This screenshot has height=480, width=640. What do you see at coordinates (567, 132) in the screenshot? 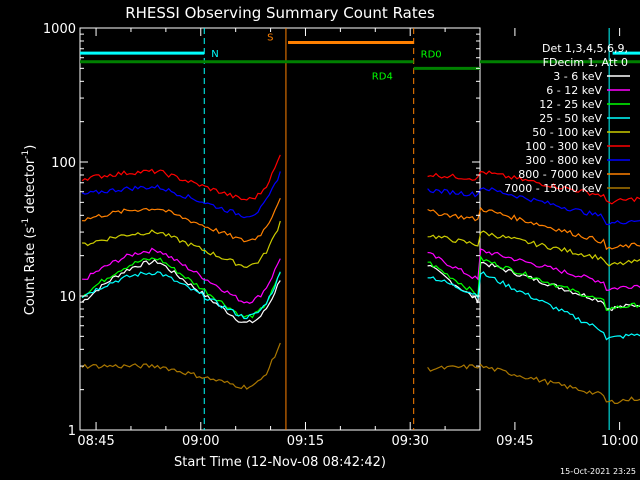
I see `legend-entry-label: 50 - 100 keV` at bounding box center [567, 132].